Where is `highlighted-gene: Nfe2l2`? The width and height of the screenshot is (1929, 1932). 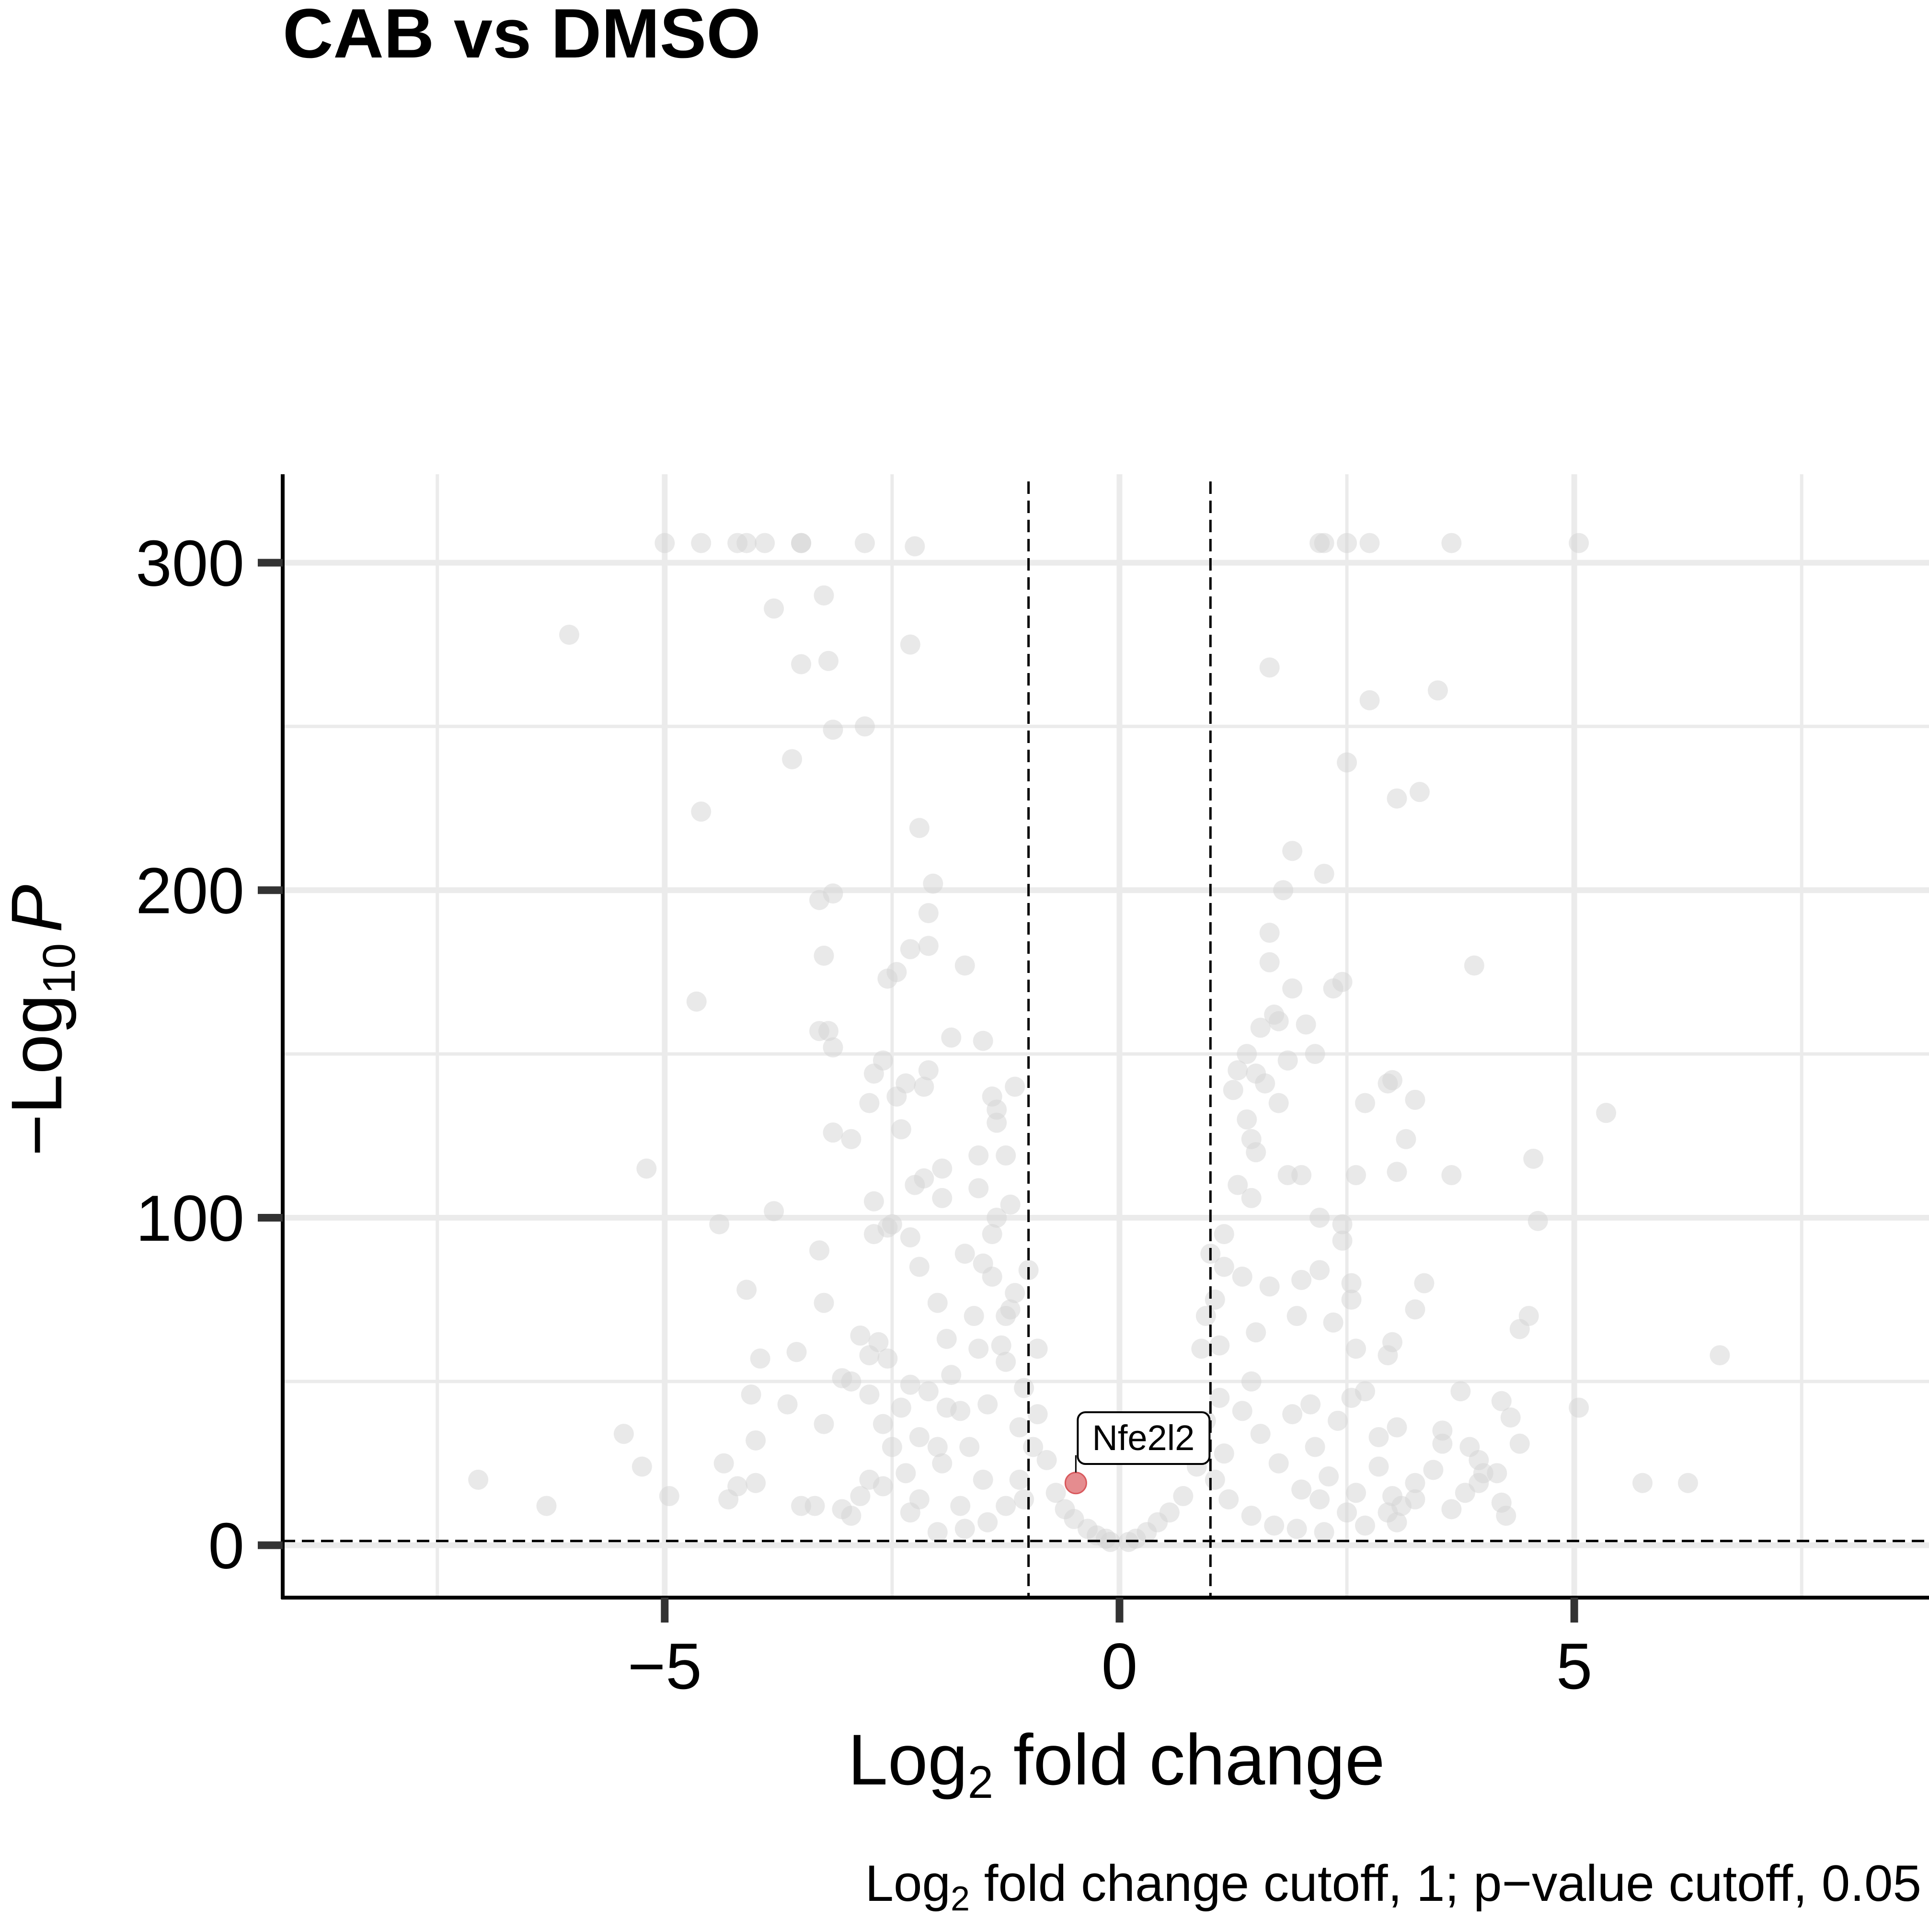 highlighted-gene: Nfe2l2 is located at coordinates (1137, 1453).